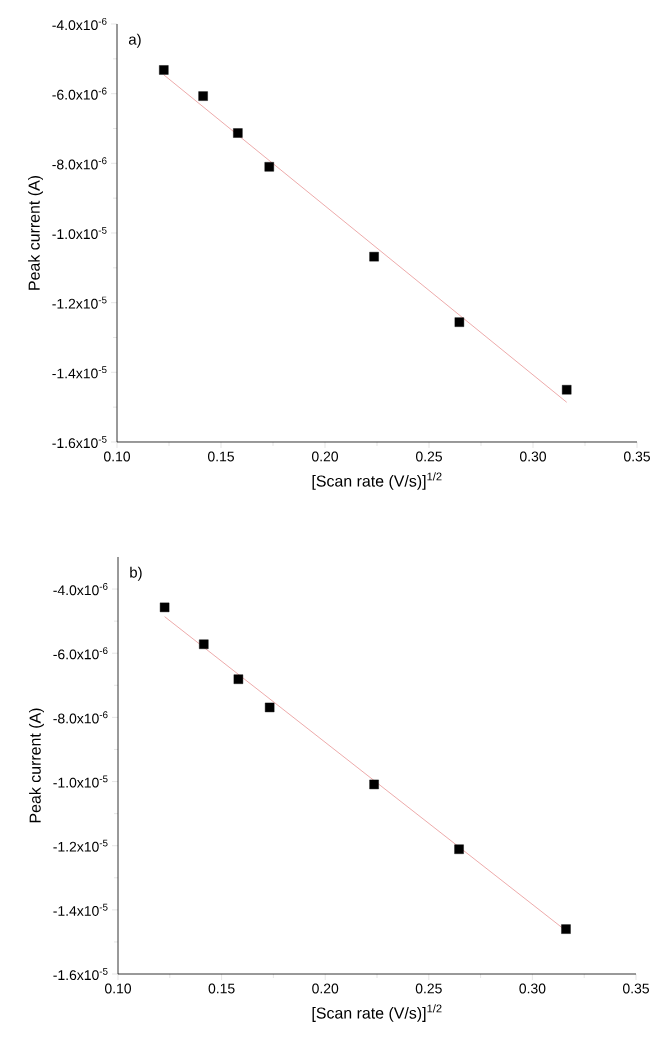 This screenshot has height=1049, width=665. What do you see at coordinates (136, 573) in the screenshot?
I see `annotation: b)` at bounding box center [136, 573].